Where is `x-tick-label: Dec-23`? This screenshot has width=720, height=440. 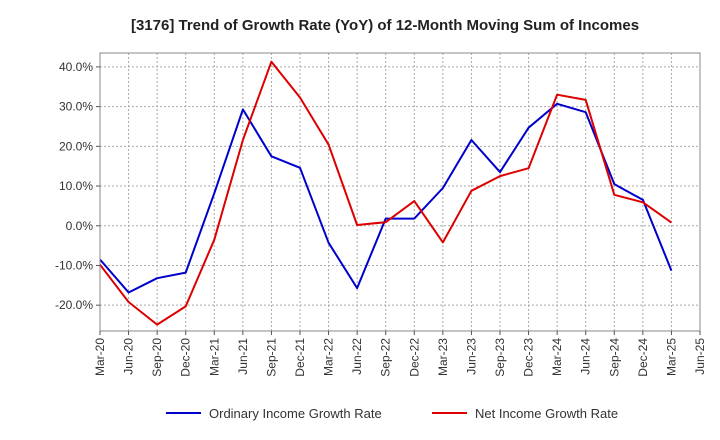 x-tick-label: Dec-23 is located at coordinates (529, 357).